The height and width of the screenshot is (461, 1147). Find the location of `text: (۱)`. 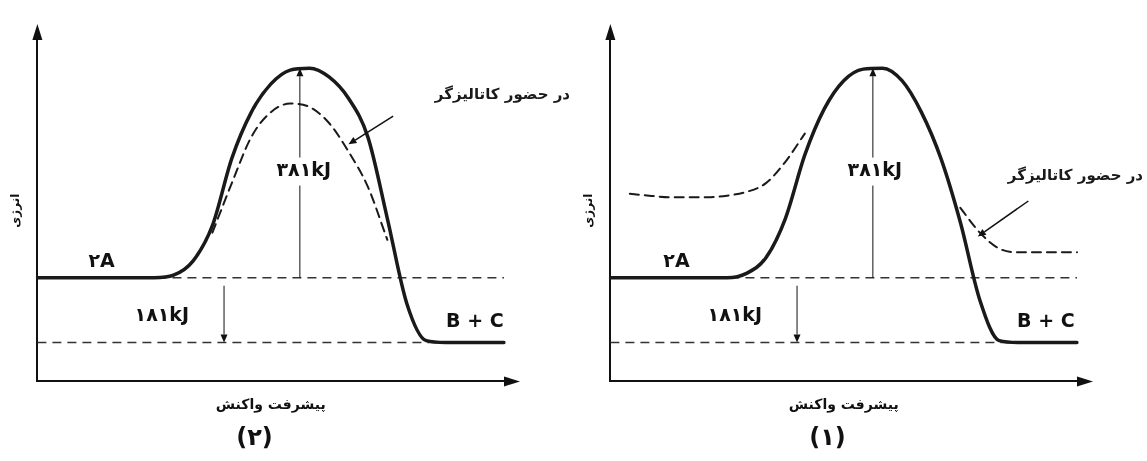

text: (۱) is located at coordinates (827, 436).